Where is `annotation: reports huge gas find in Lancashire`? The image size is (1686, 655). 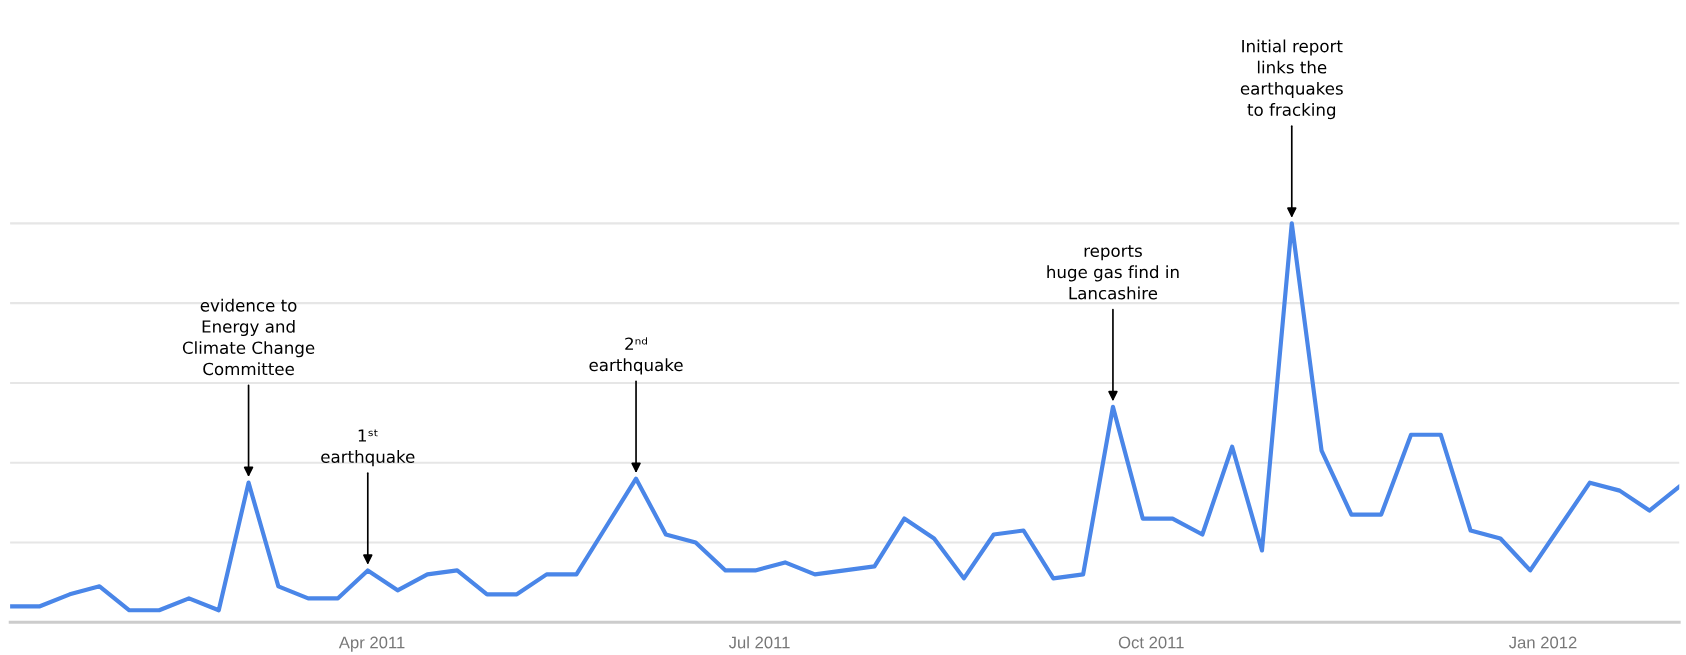
annotation: reports huge gas find in Lancashire is located at coordinates (1113, 272).